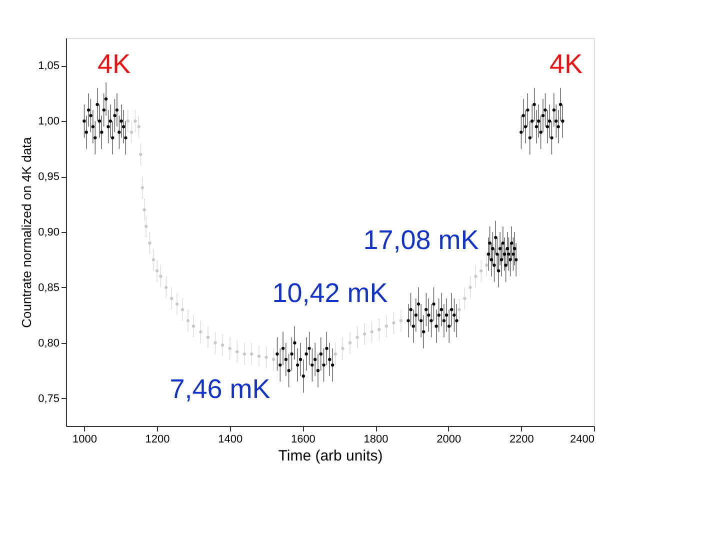 The height and width of the screenshot is (537, 705). I want to click on x-tick-label: 1800, so click(376, 440).